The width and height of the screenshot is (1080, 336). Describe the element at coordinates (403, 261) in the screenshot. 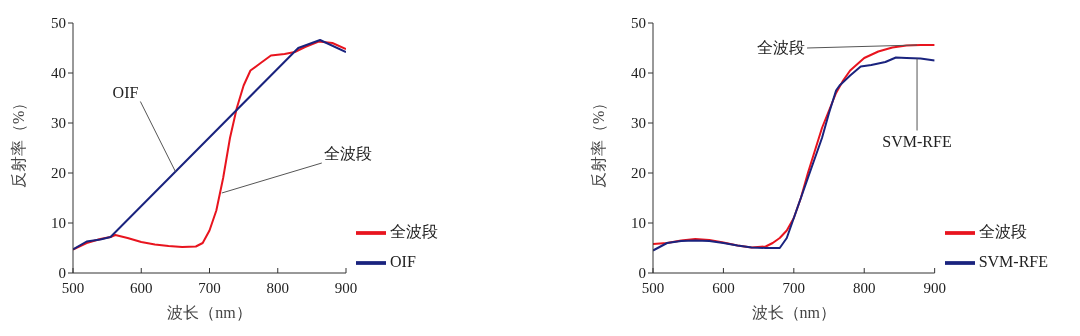

I see `legend-label: OIF` at that location.